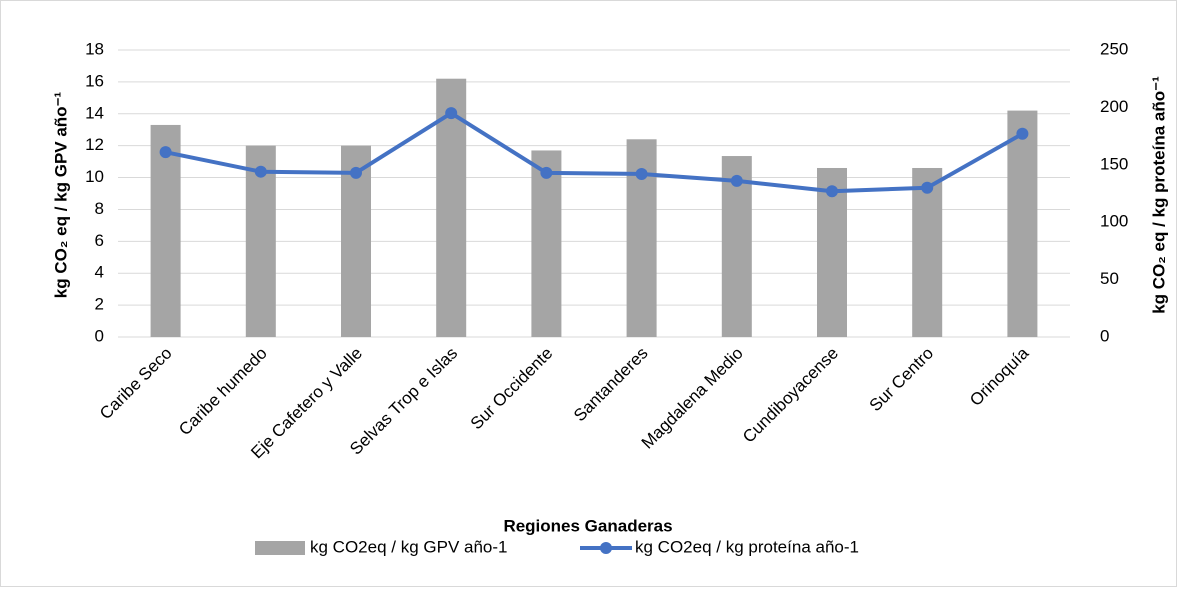 The image size is (1177, 592). I want to click on y-axis-title: kg CO₂ eq / kg GPV año⁻¹, so click(60, 194).